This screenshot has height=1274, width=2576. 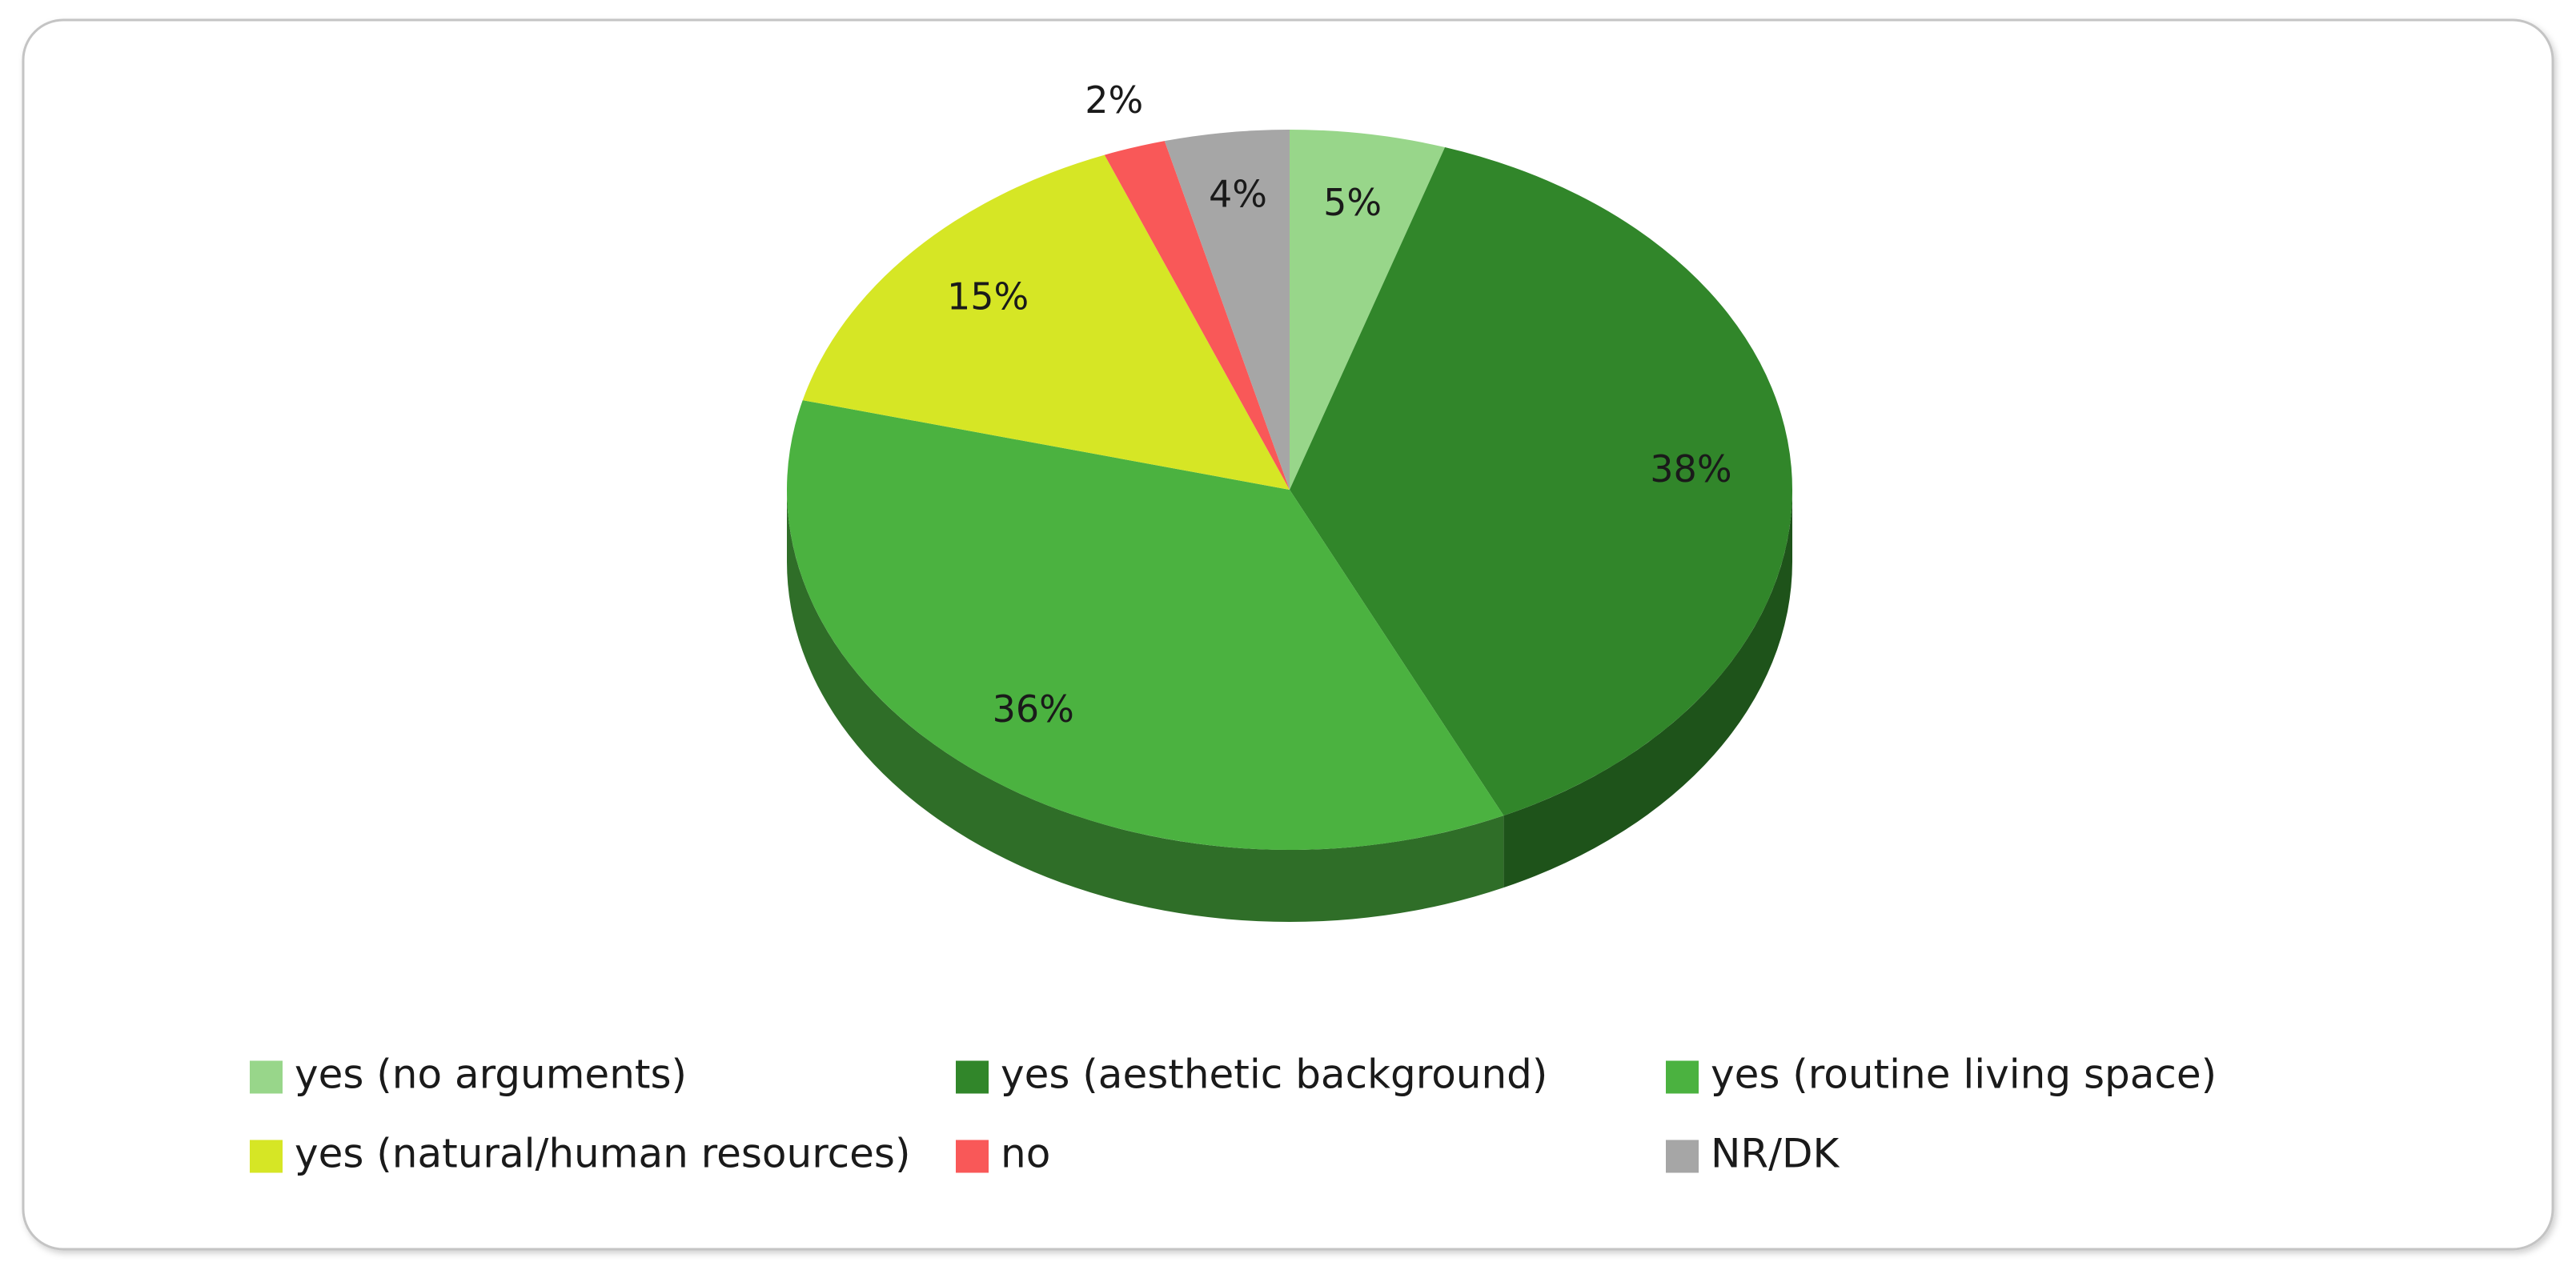 I want to click on legend-label: yes (routine living space), so click(x=1964, y=1075).